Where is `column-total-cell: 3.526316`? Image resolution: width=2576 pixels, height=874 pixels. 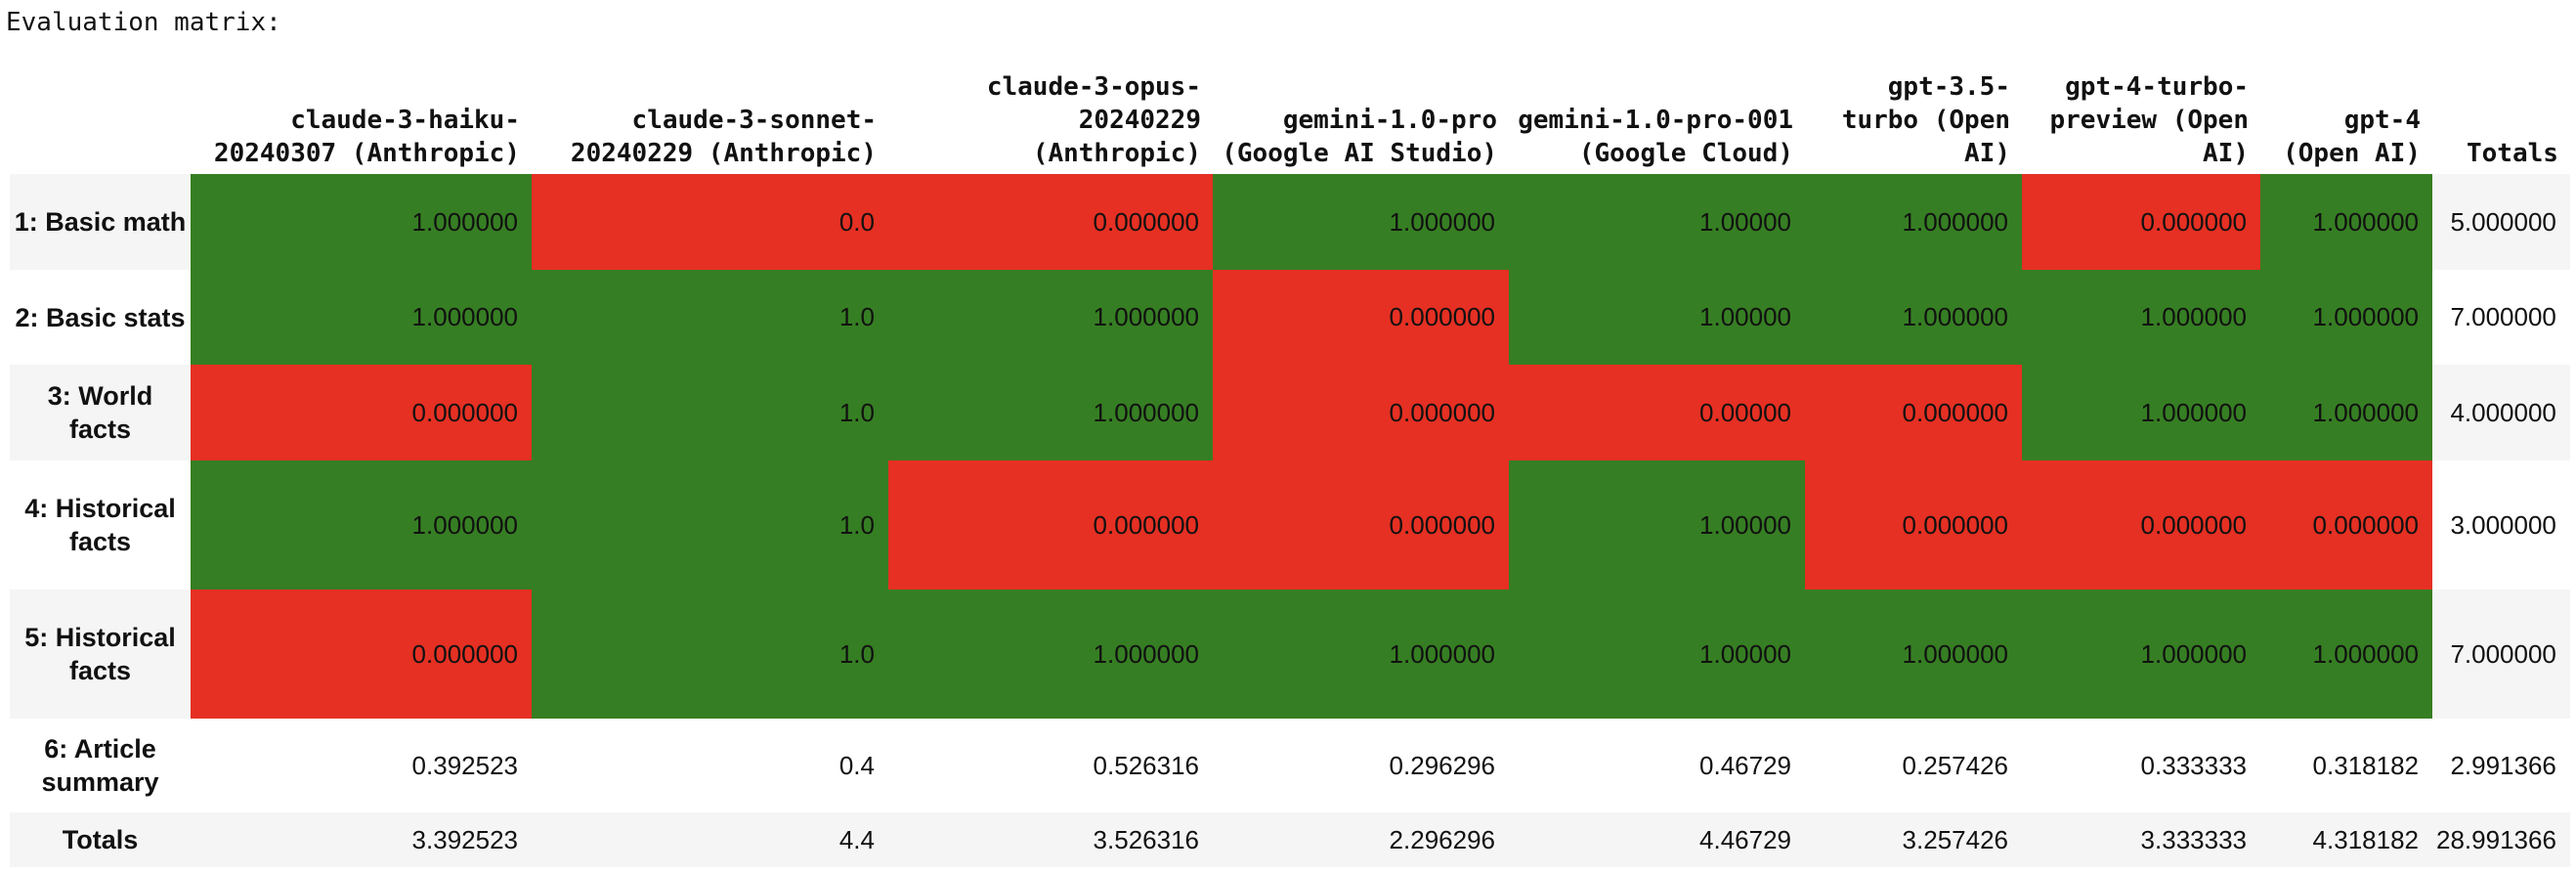
column-total-cell: 3.526316 is located at coordinates (1146, 839).